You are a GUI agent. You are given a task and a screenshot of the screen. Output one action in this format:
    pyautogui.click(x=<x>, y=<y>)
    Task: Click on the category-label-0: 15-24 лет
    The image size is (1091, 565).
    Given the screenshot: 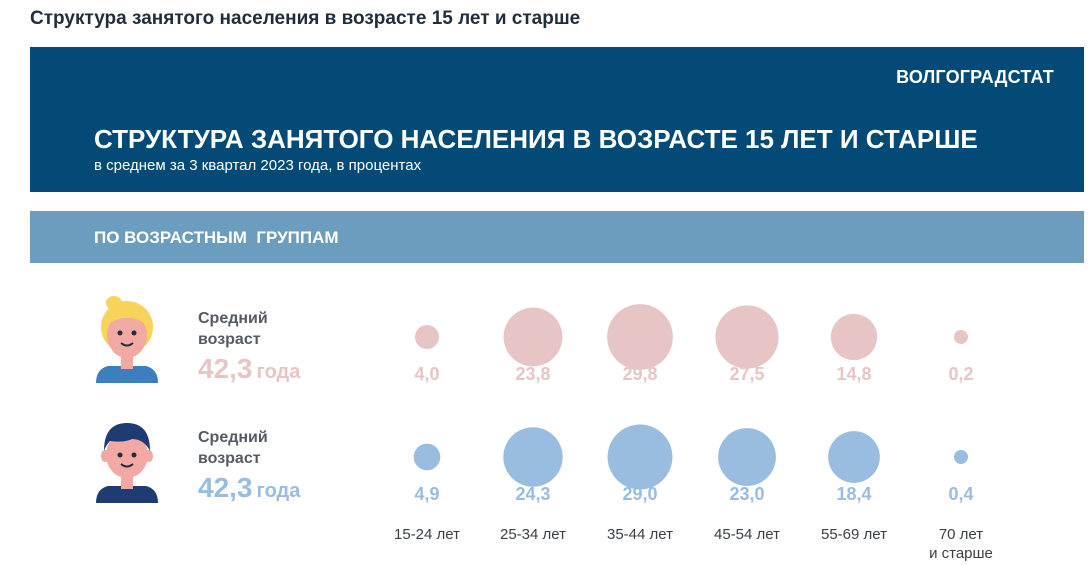 What is the action you would take?
    pyautogui.click(x=427, y=534)
    